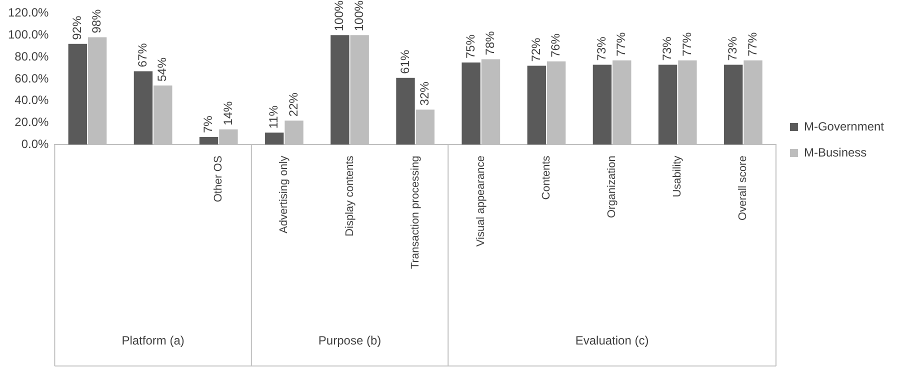 This screenshot has width=902, height=367. I want to click on data-label: 32%, so click(424, 93).